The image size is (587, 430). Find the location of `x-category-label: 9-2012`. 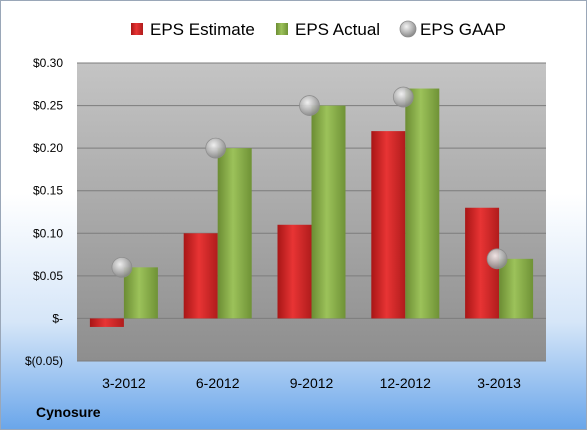

x-category-label: 9-2012 is located at coordinates (312, 383).